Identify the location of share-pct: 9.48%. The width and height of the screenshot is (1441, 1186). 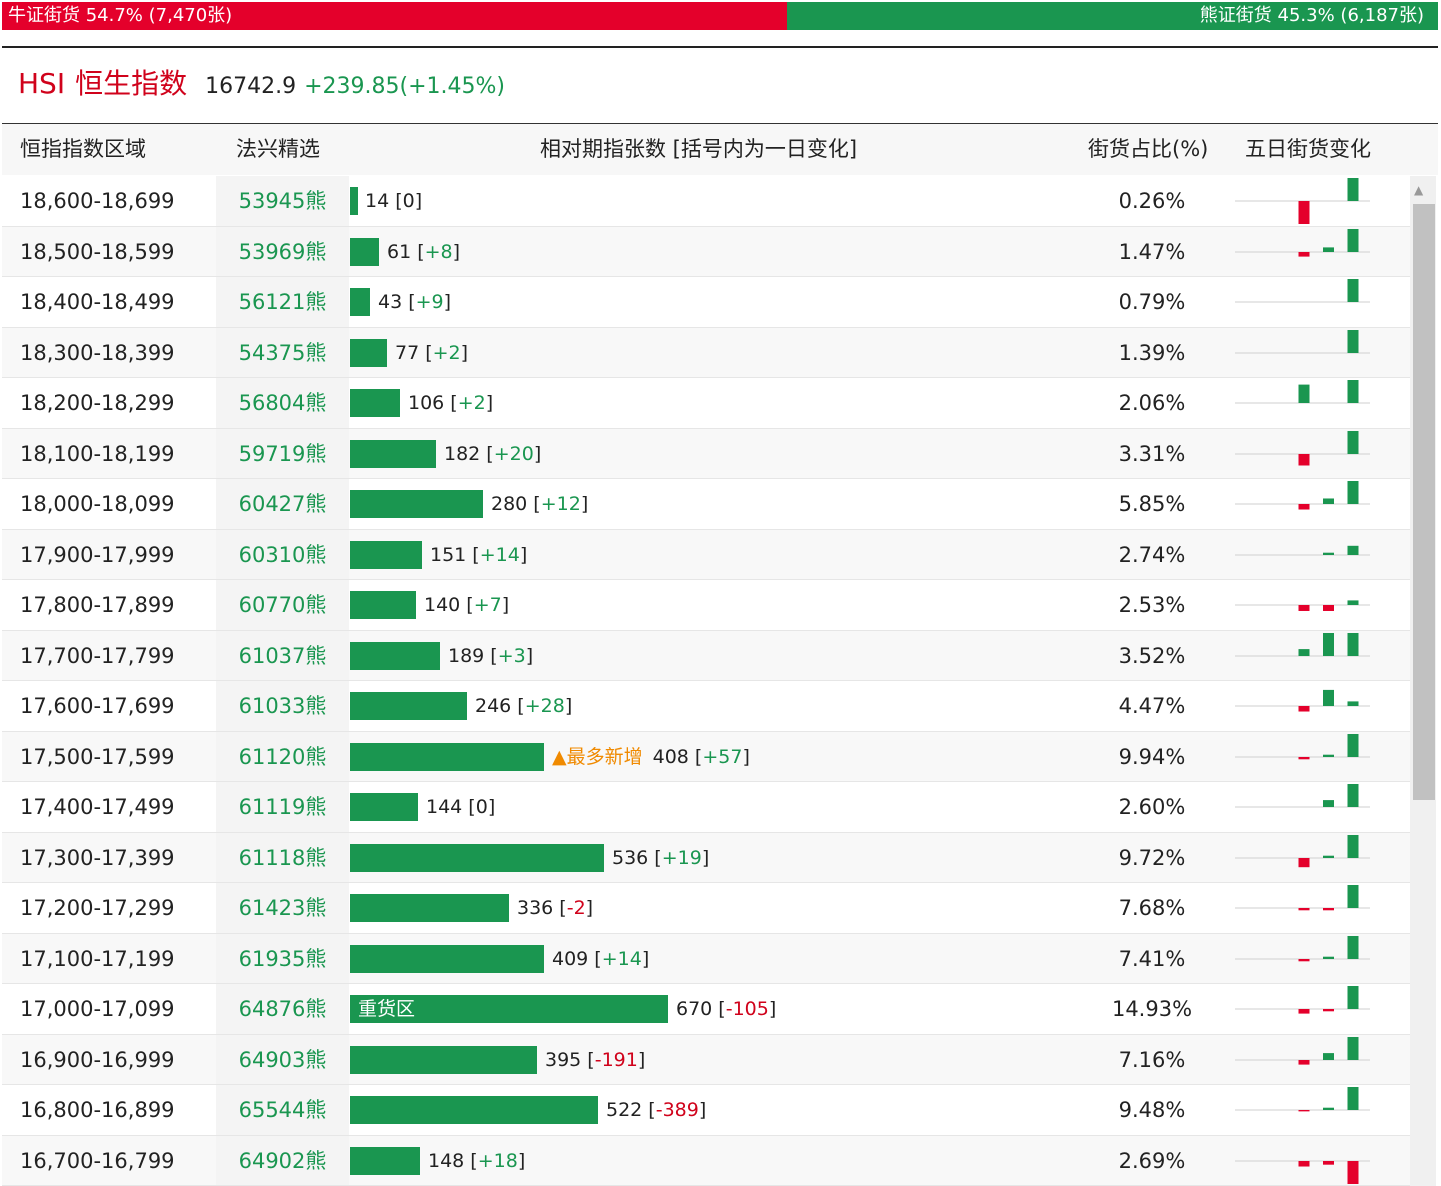
(1152, 1110).